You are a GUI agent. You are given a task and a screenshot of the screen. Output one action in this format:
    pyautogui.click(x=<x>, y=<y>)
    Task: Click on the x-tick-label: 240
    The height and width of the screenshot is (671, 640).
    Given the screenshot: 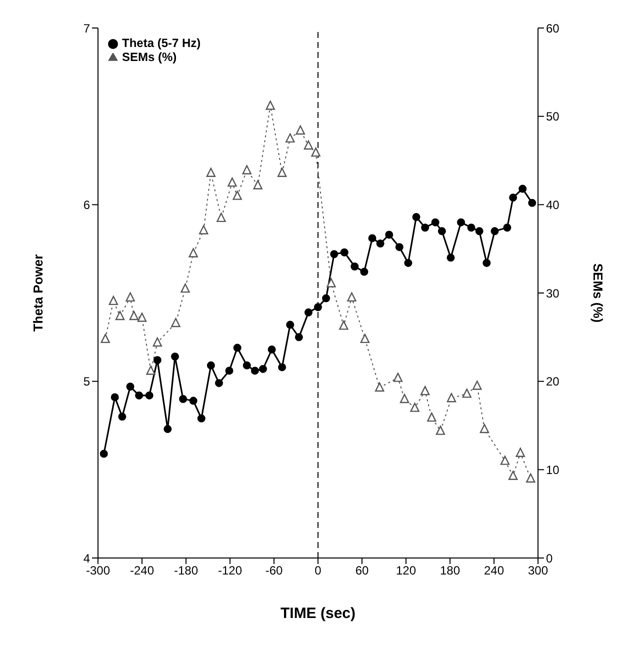 What is the action you would take?
    pyautogui.click(x=494, y=571)
    